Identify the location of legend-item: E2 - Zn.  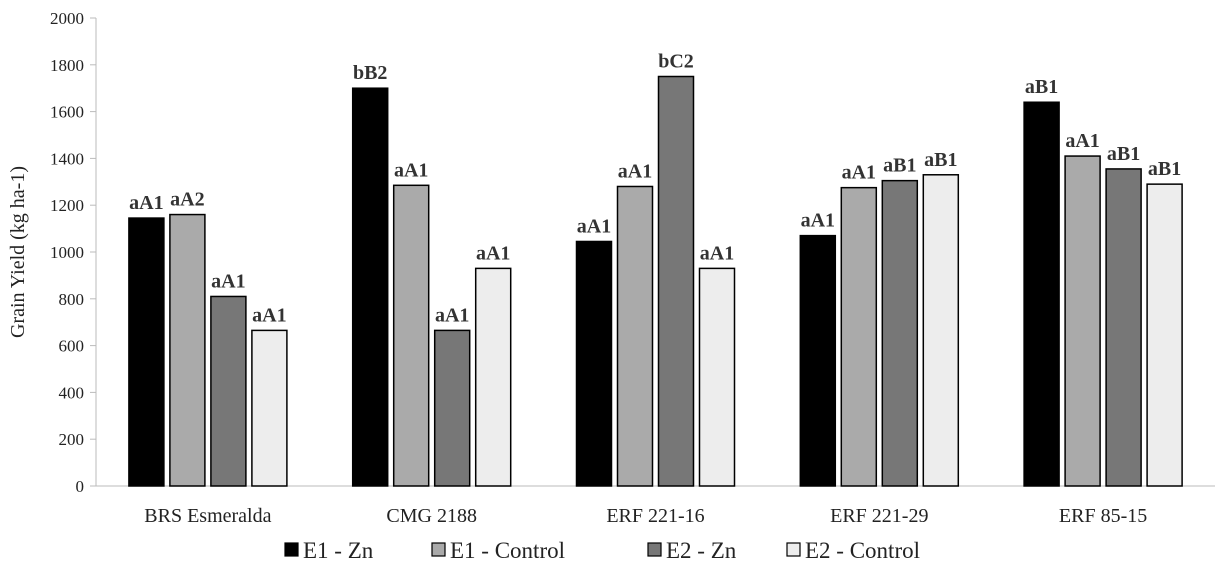
(692, 550).